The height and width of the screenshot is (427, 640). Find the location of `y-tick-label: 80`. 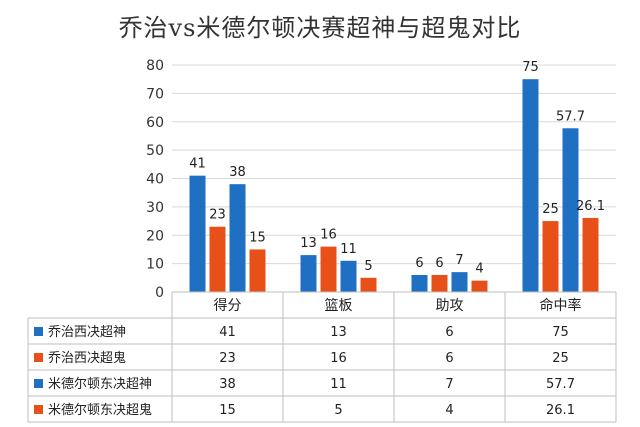

y-tick-label: 80 is located at coordinates (155, 66).